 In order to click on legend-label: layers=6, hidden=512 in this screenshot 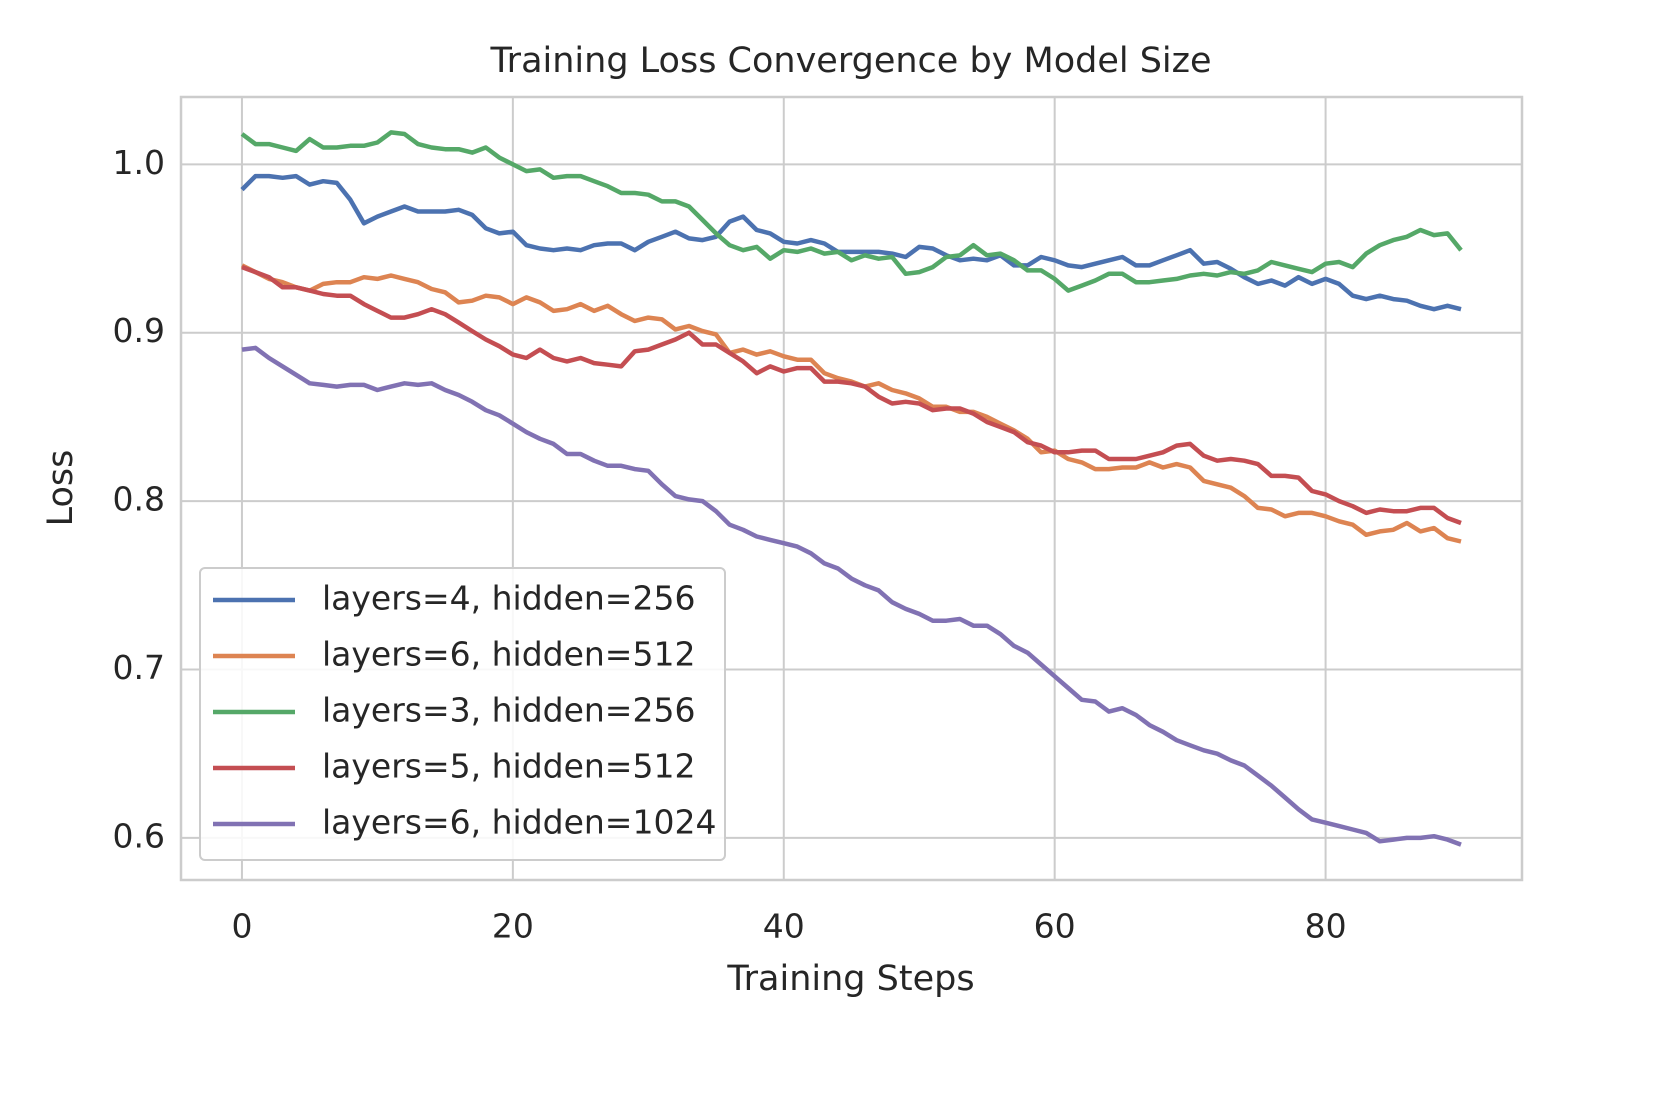, I will do `click(508, 654)`.